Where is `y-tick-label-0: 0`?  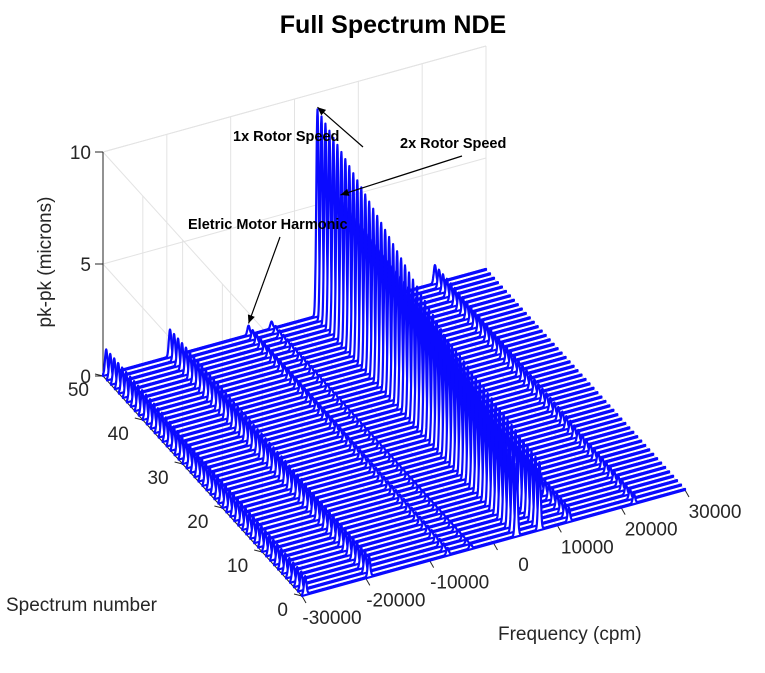 y-tick-label-0: 0 is located at coordinates (282, 610).